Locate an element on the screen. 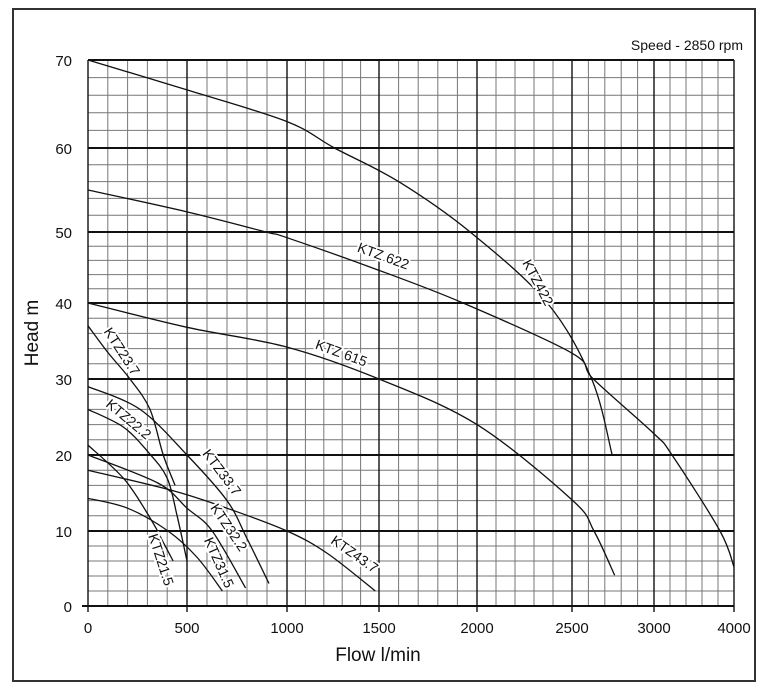 This screenshot has width=768, height=689. curve-ktz222 is located at coordinates (137, 485).